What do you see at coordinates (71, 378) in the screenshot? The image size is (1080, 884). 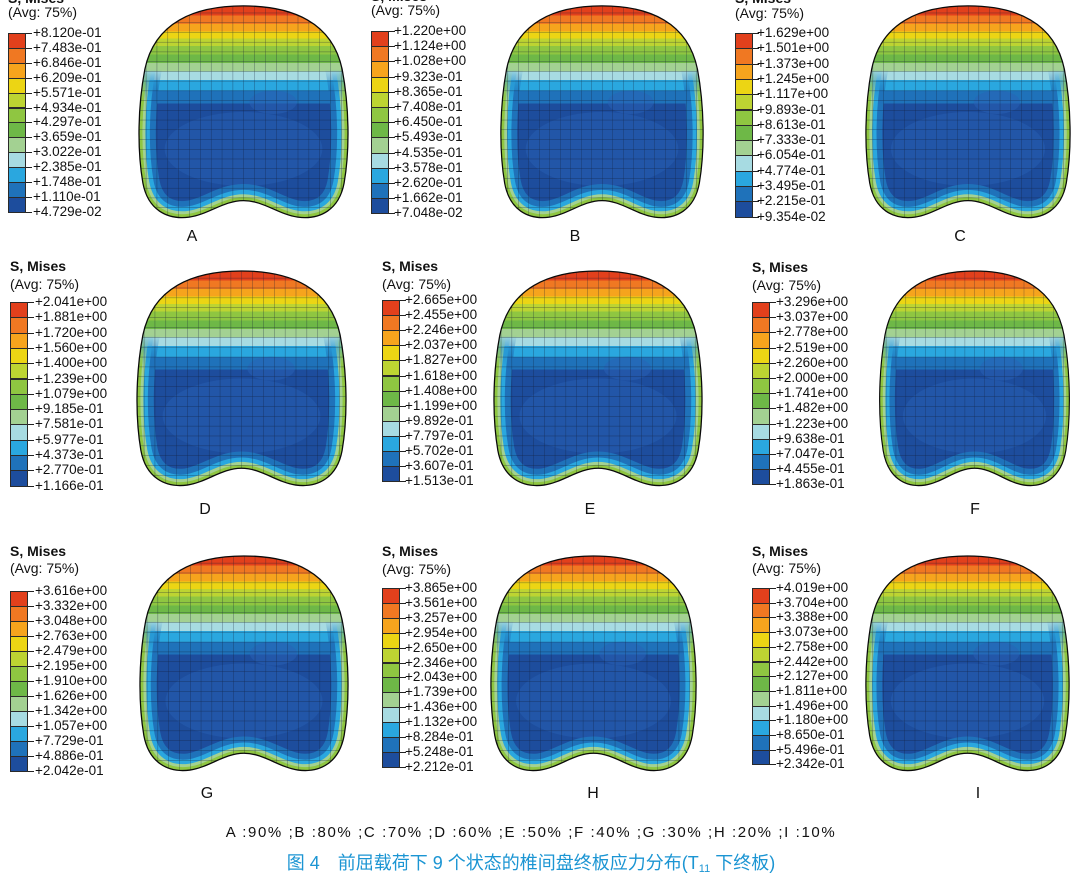 I see `legend-tick-label: +1.239e+00` at bounding box center [71, 378].